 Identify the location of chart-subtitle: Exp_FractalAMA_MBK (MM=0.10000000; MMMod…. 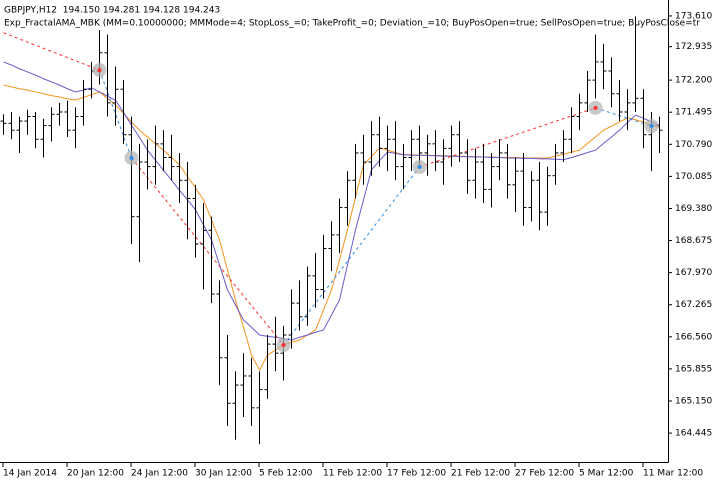
(352, 24).